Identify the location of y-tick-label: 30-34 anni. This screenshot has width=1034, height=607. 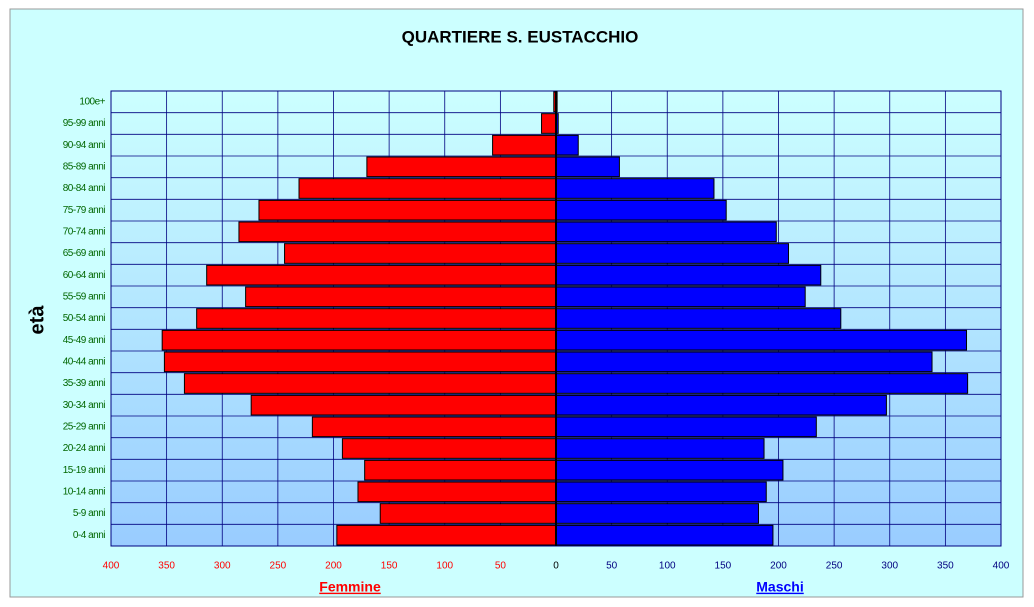
(84, 405).